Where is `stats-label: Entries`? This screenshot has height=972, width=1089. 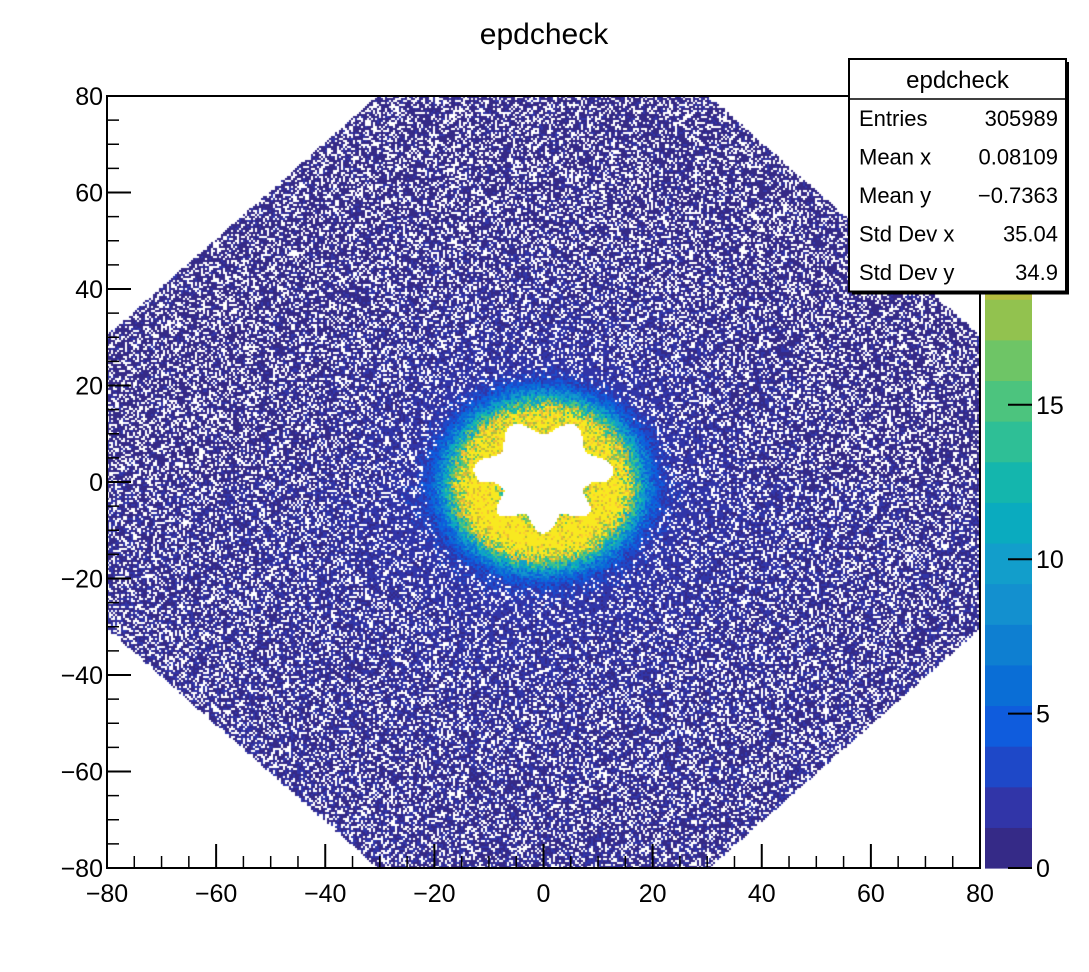 stats-label: Entries is located at coordinates (893, 118).